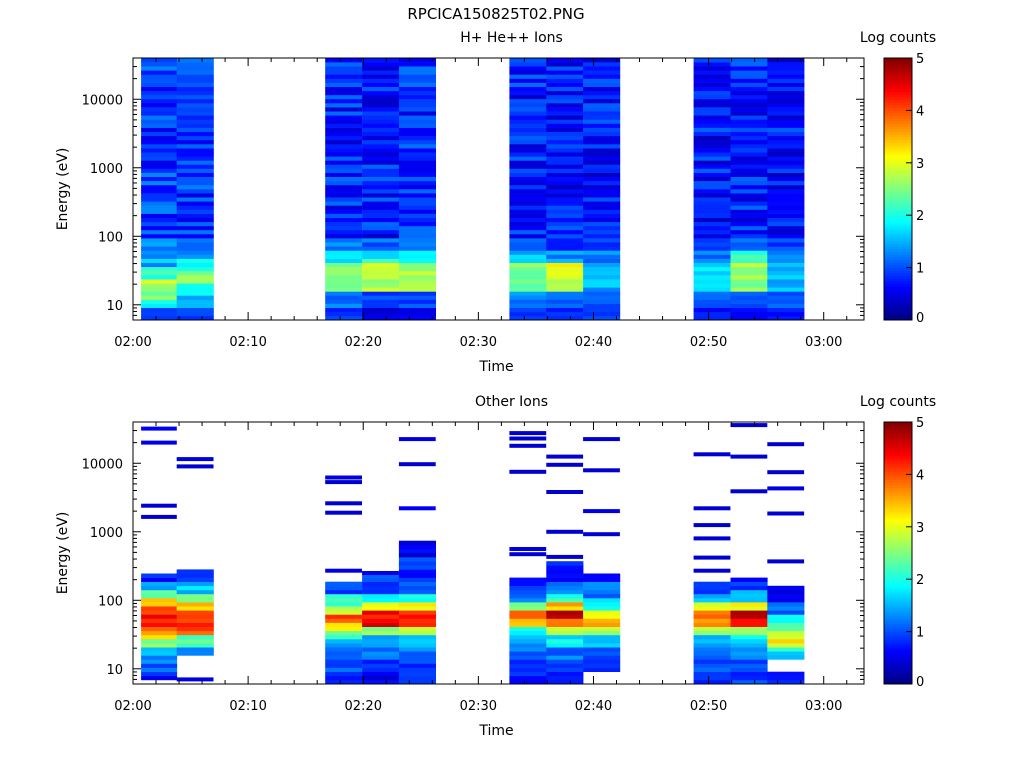  What do you see at coordinates (920, 269) in the screenshot?
I see `colorbar-tick-label: 1` at bounding box center [920, 269].